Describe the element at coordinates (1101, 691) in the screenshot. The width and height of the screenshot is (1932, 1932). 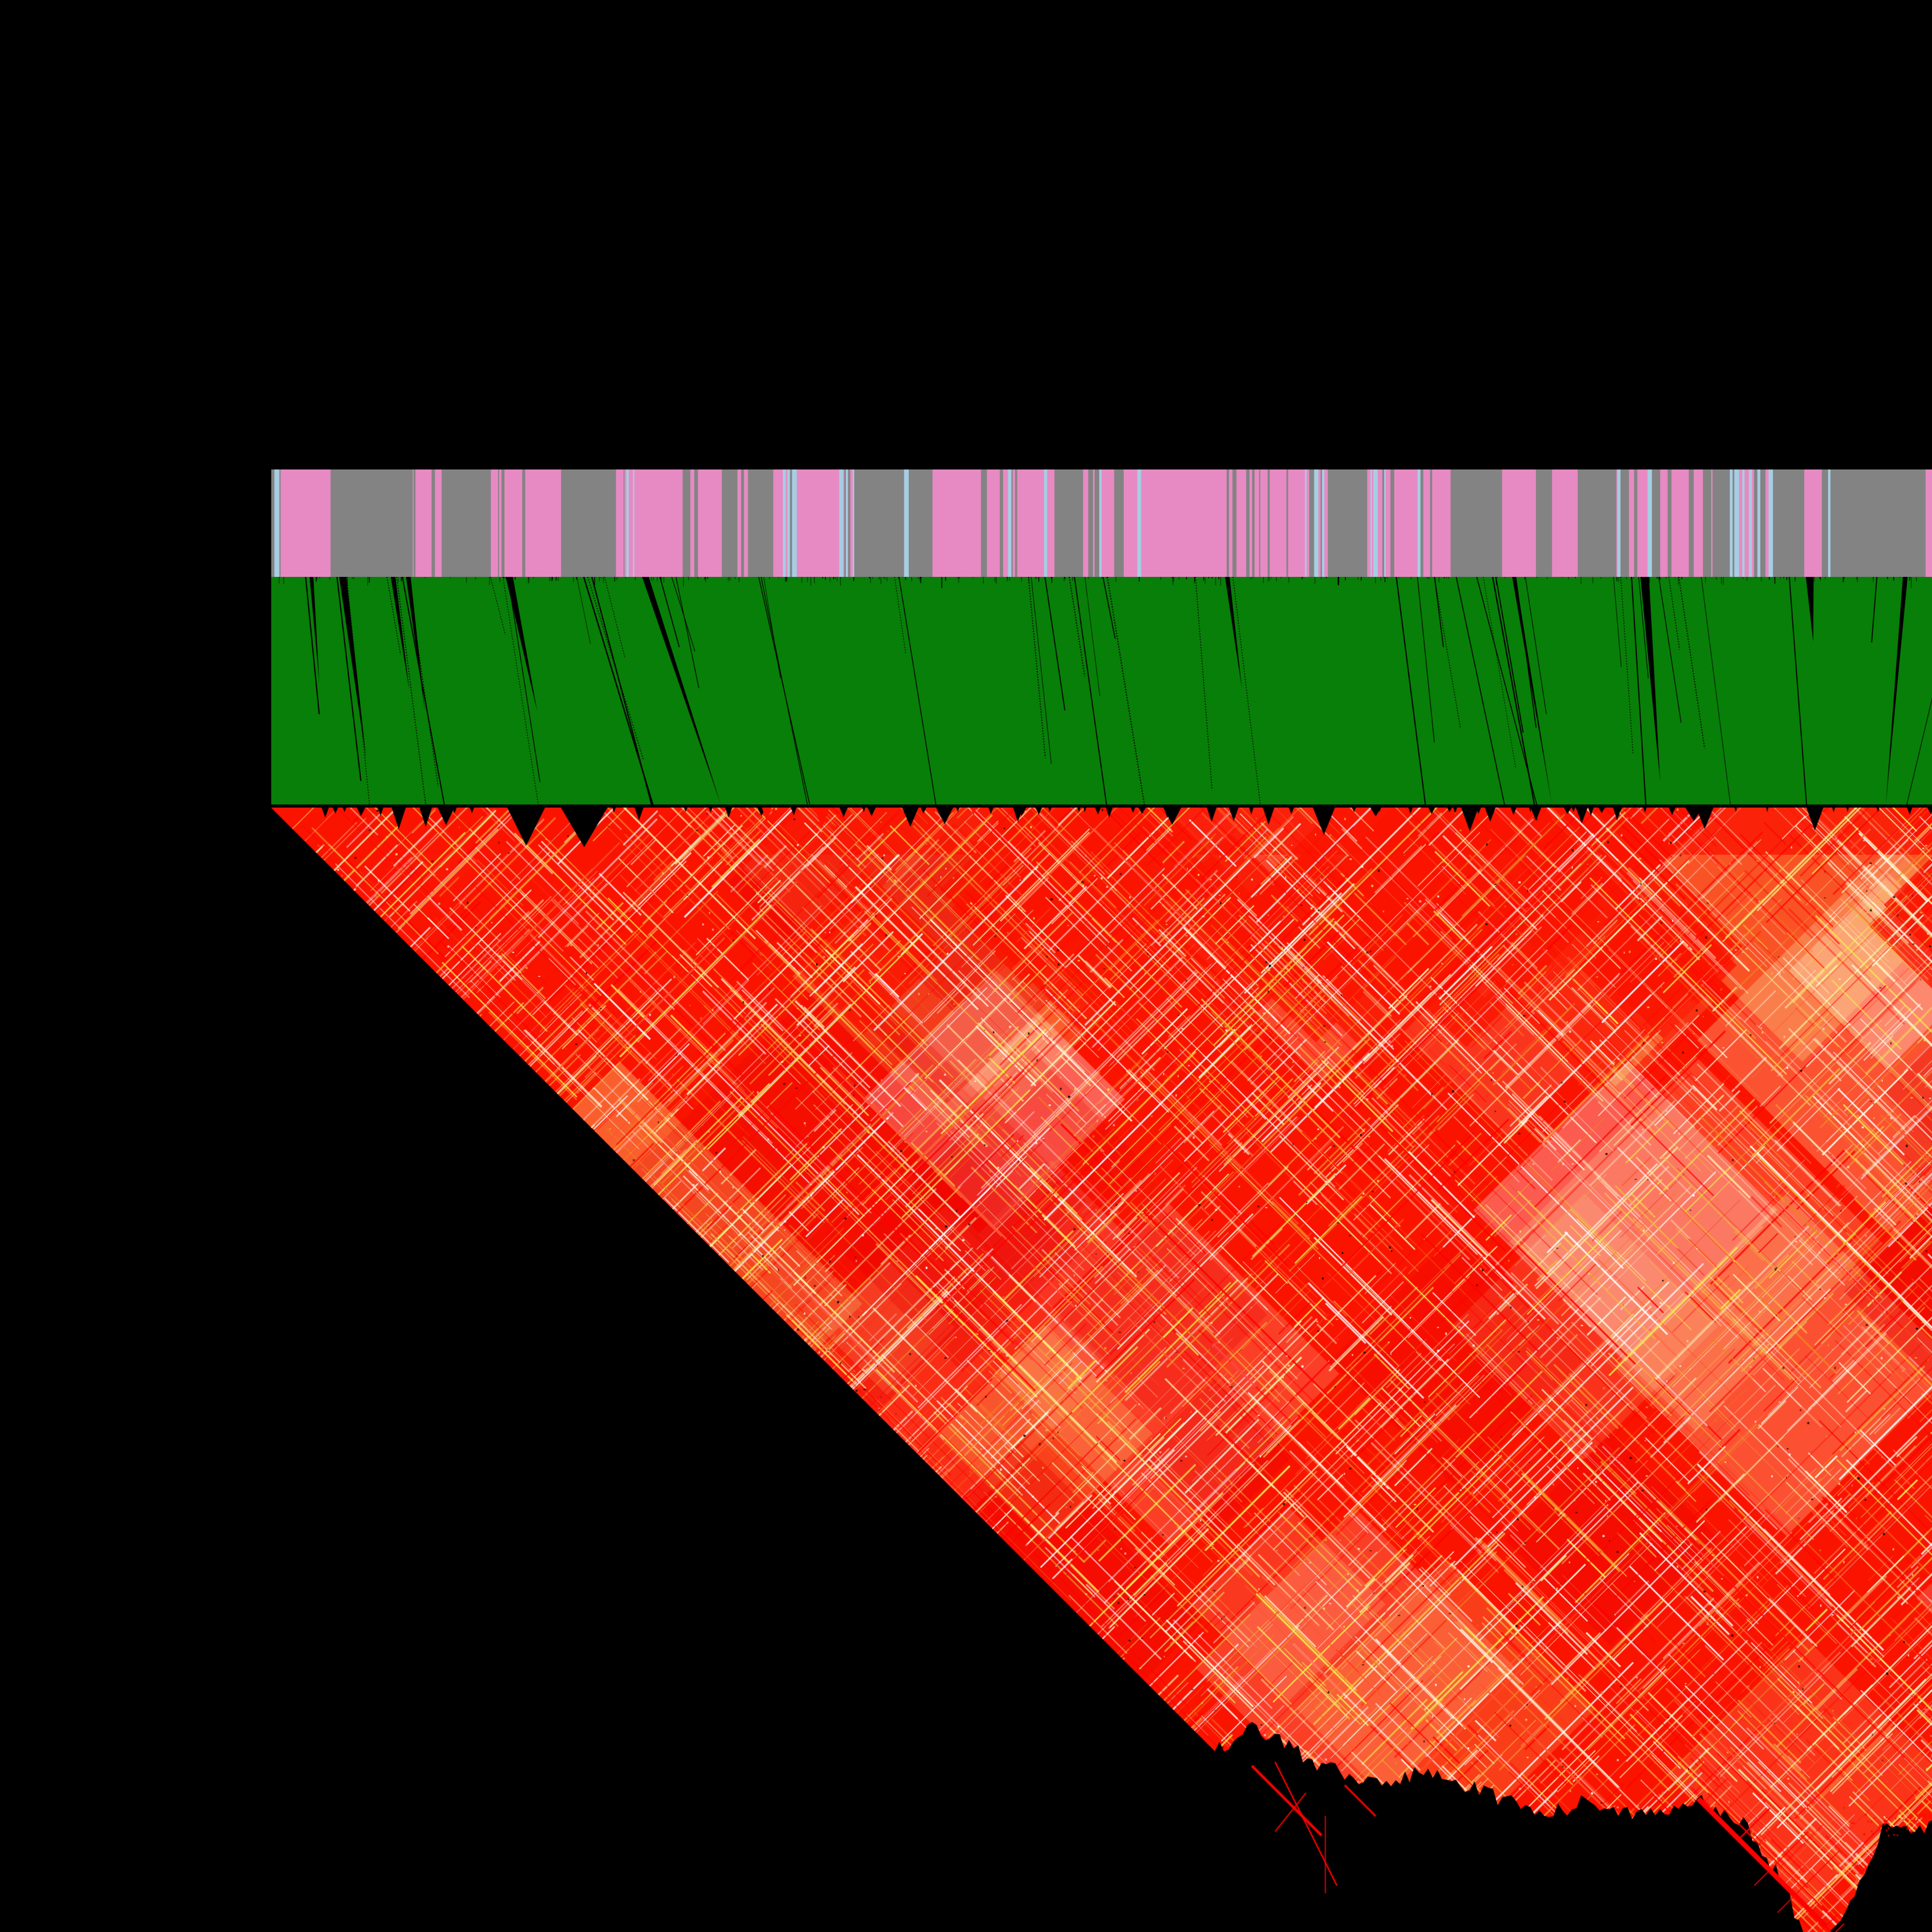
I see `position-map-track` at that location.